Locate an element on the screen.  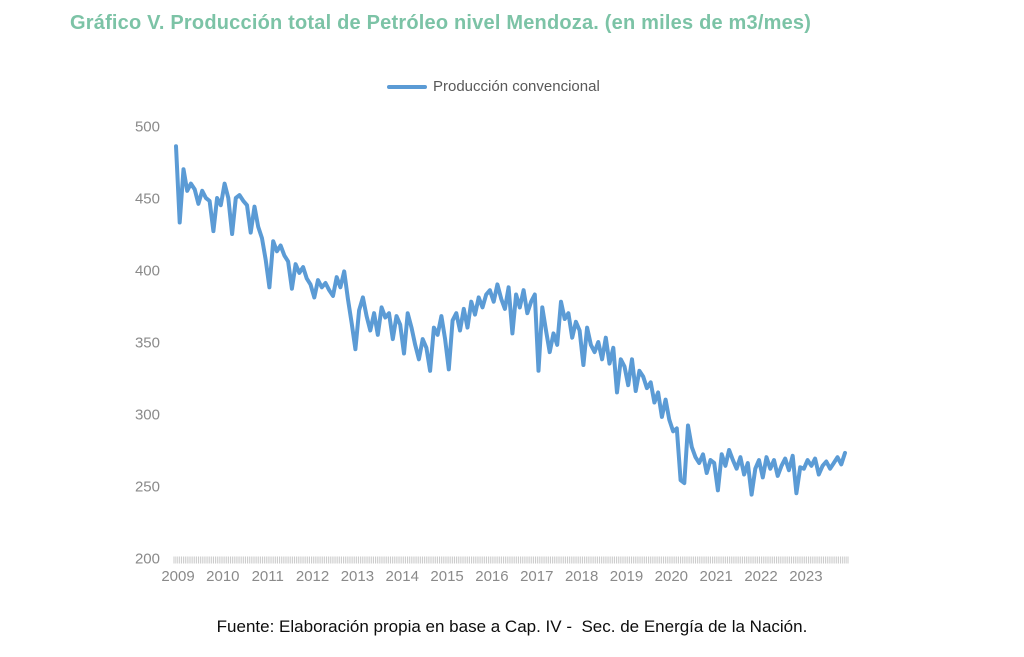
y-axis-label: 250 is located at coordinates (147, 487).